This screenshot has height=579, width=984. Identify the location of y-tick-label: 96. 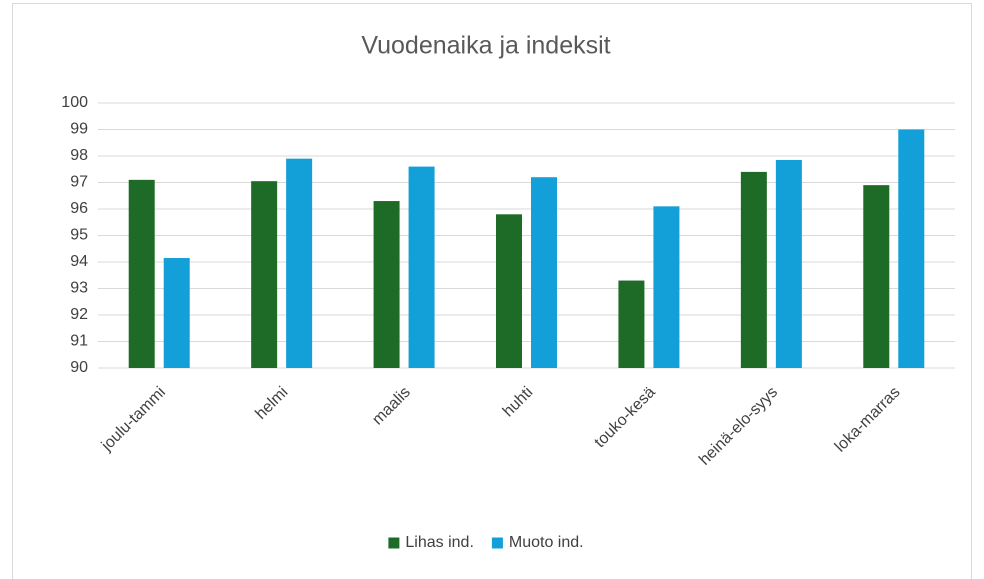
(79, 208).